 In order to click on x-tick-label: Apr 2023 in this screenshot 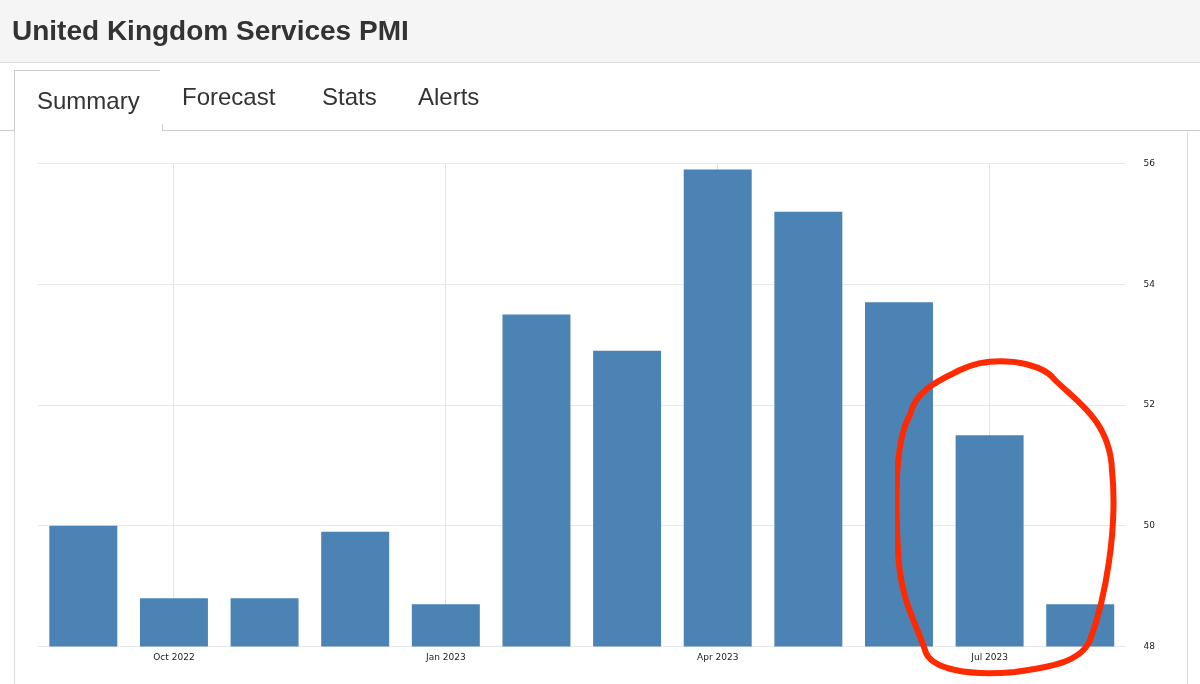, I will do `click(718, 657)`.